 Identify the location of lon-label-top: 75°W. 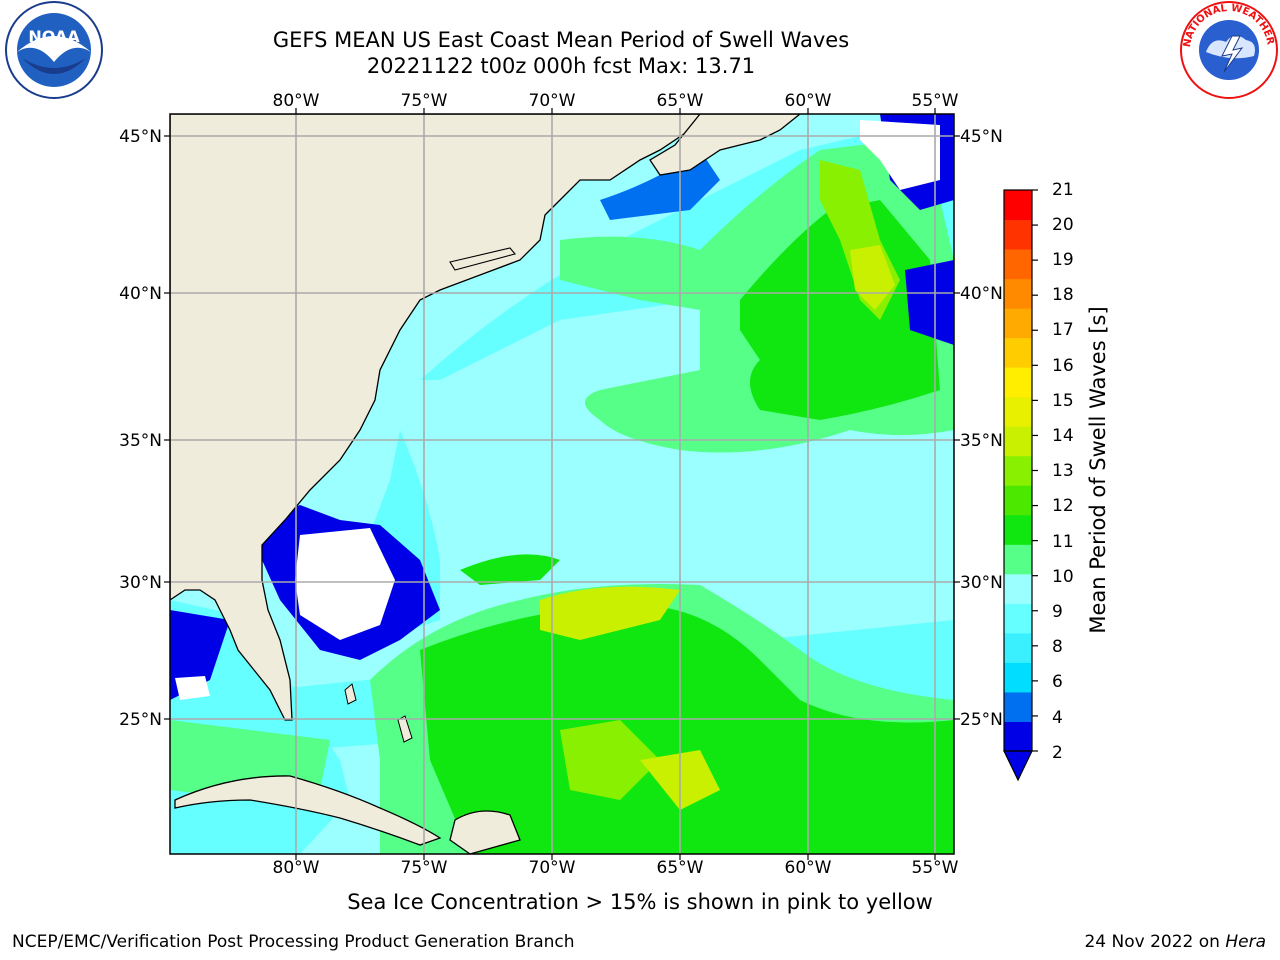
(424, 101).